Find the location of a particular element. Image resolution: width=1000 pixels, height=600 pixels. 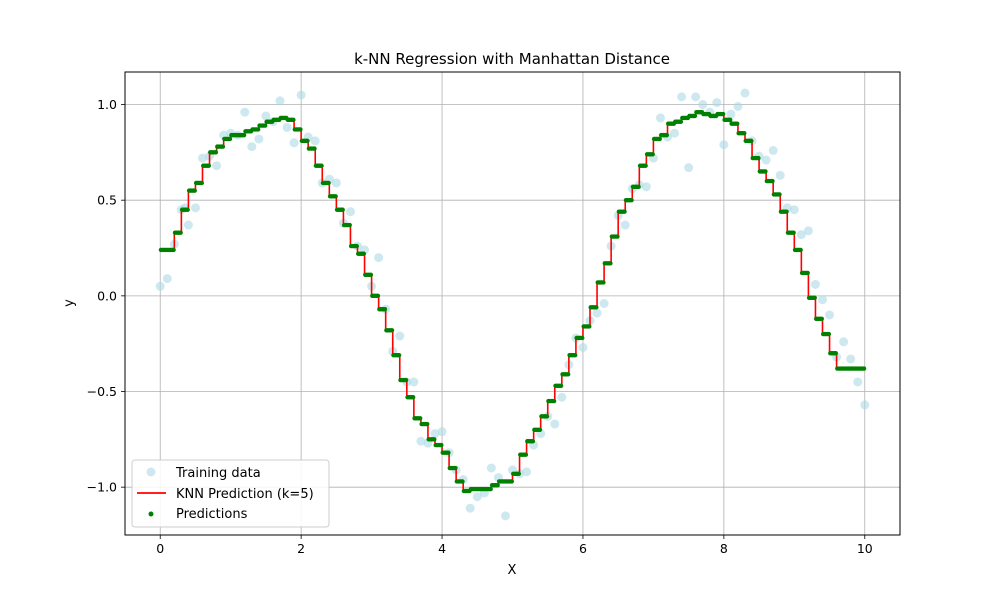

y-tick-label: −0.5 is located at coordinates (102, 391).